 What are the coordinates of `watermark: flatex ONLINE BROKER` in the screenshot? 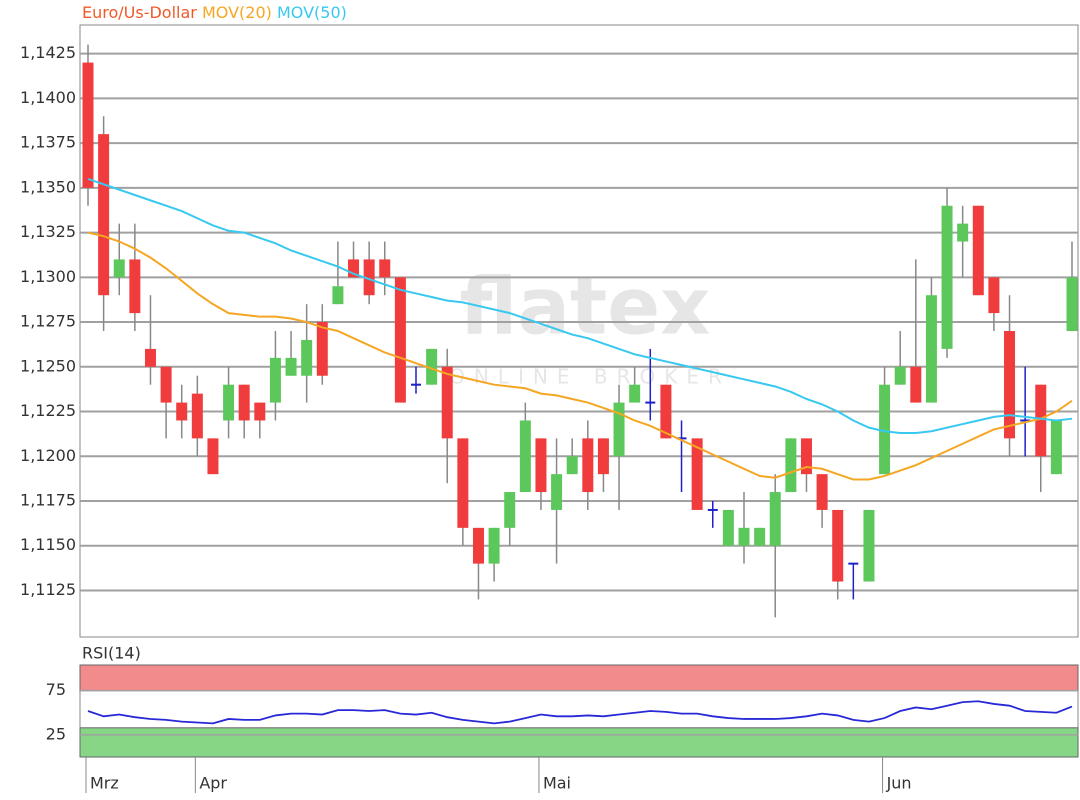 It's located at (585, 325).